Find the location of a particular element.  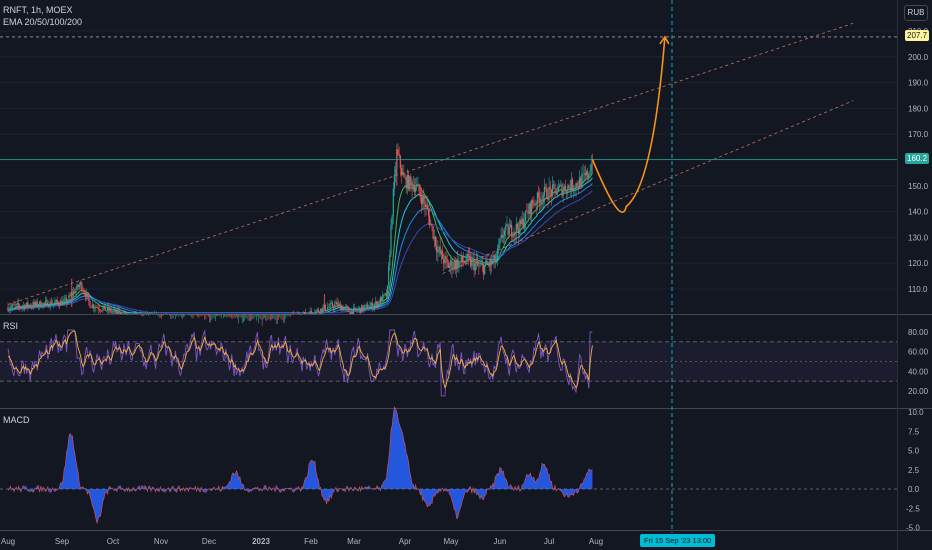

currency-button: RUB is located at coordinates (916, 13).